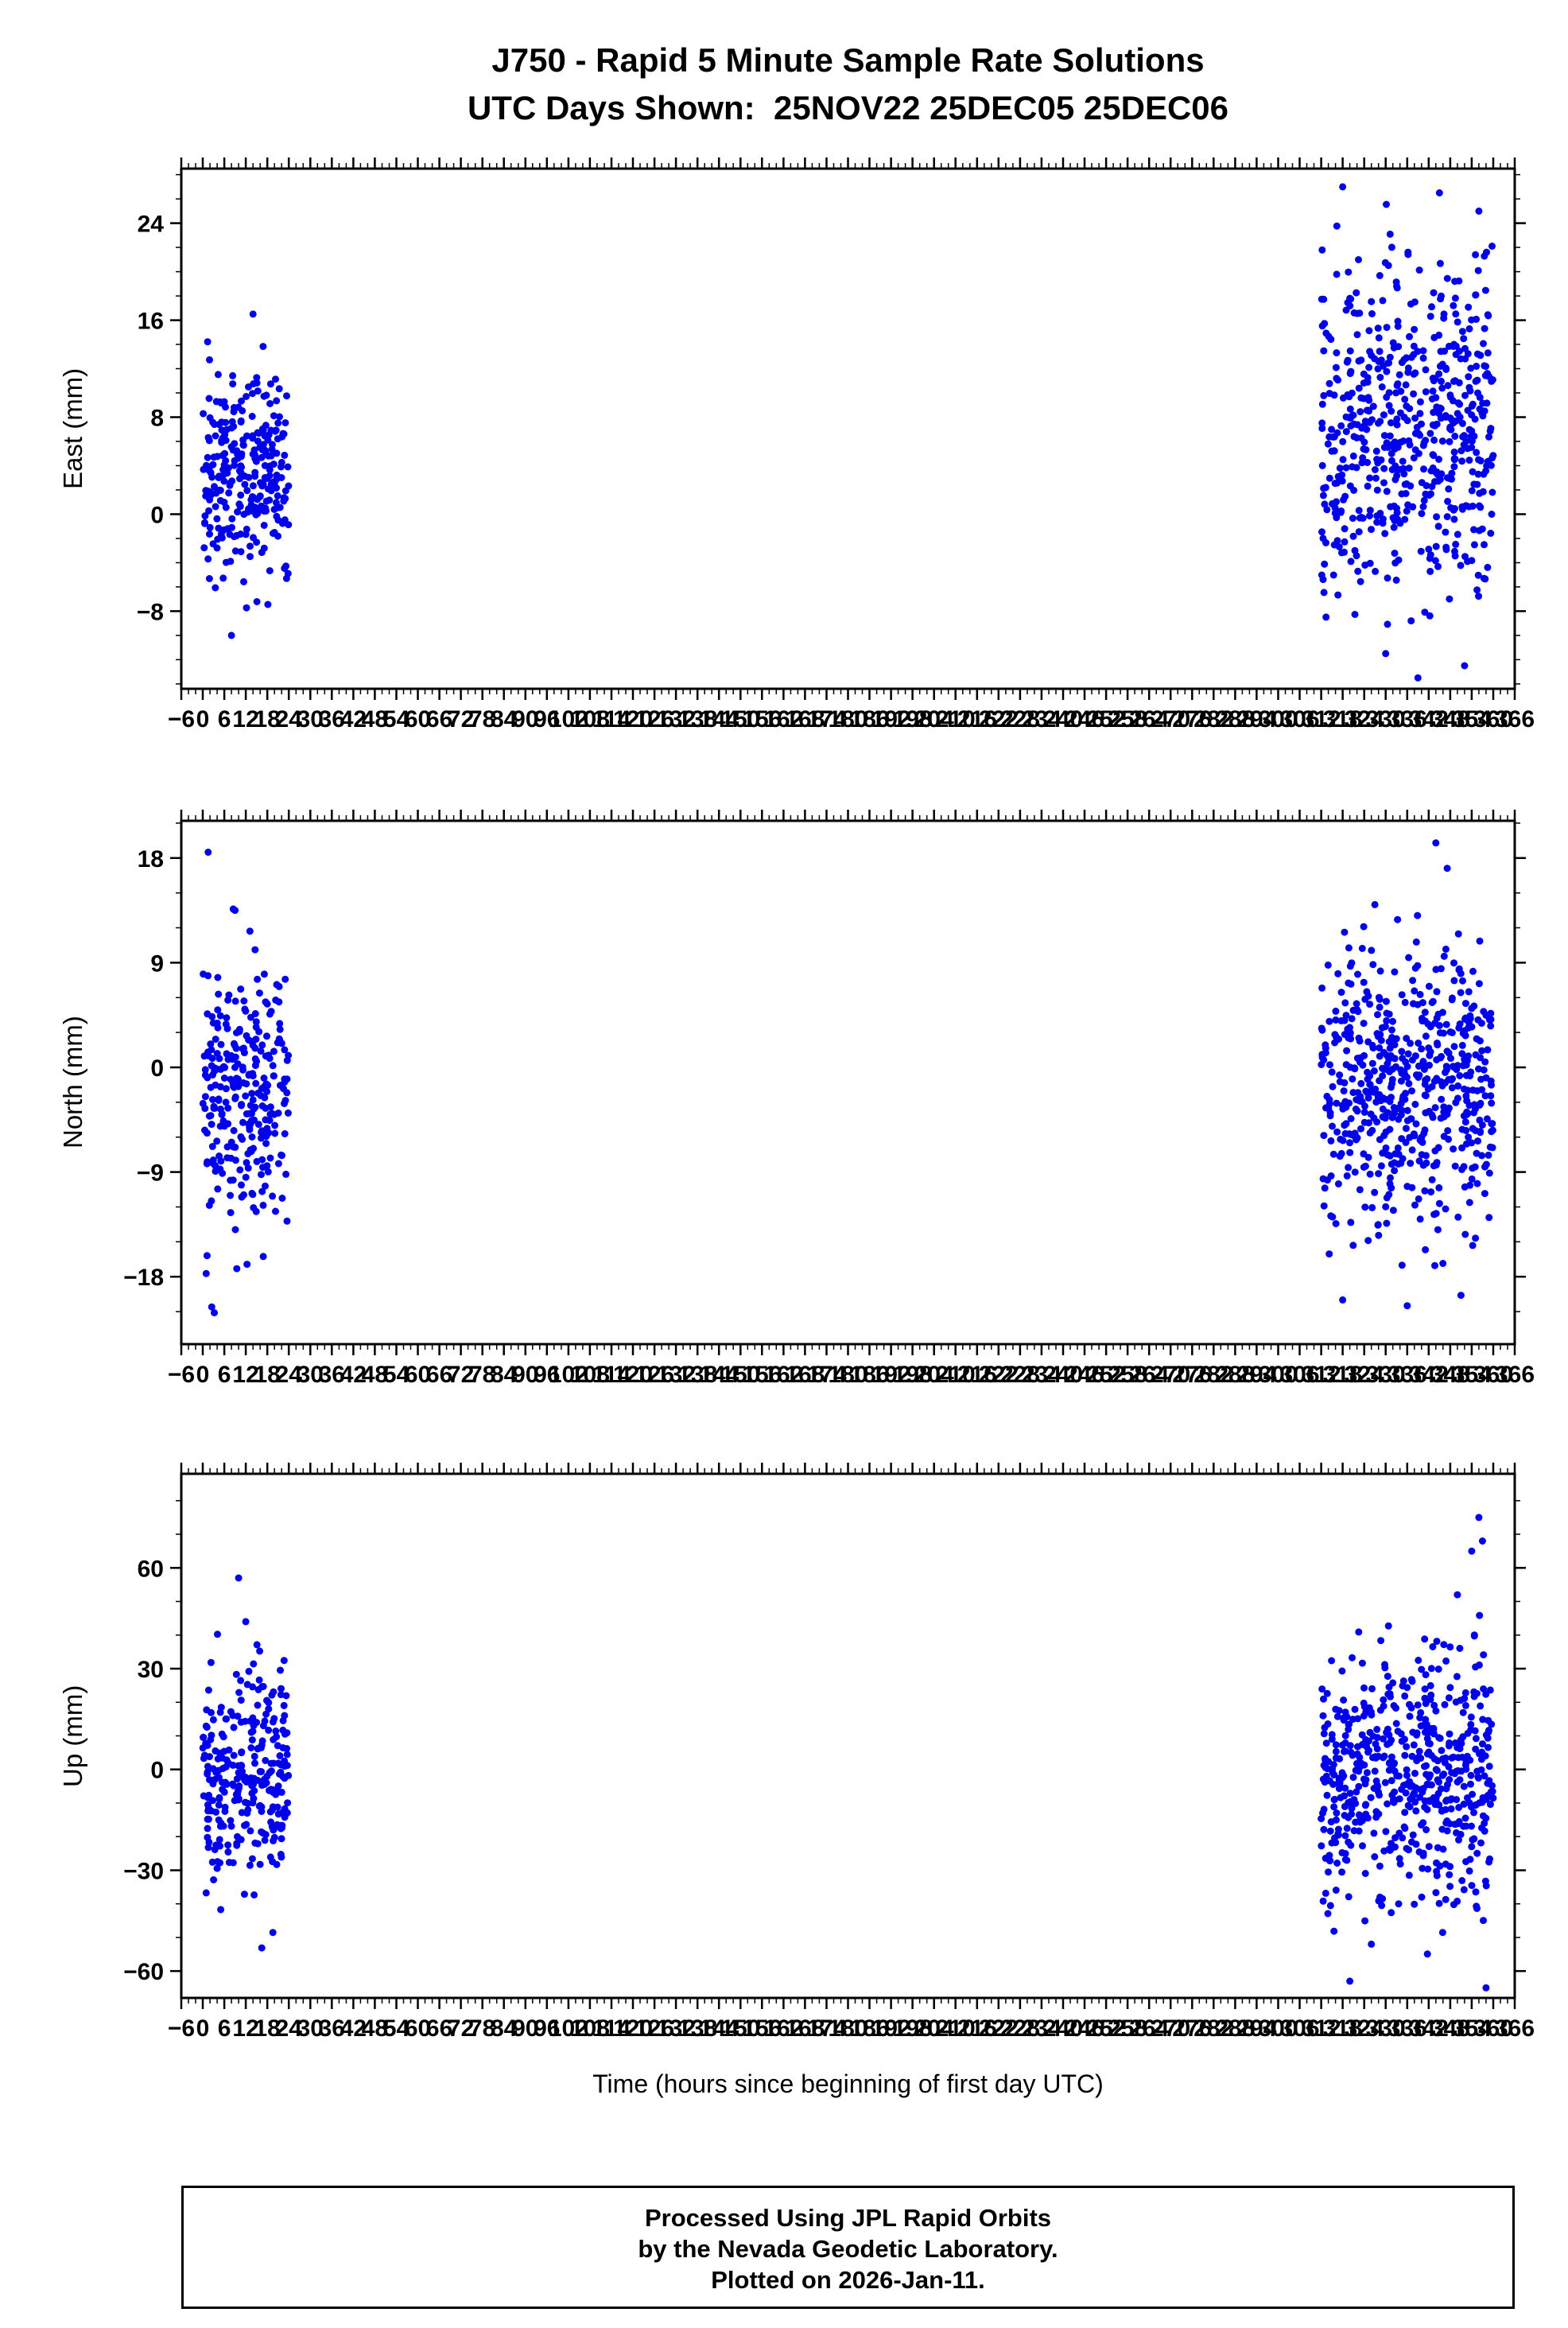 The image size is (1568, 2328). I want to click on footer-line-1: Processed Using JPL Rapid Orbits, so click(848, 2218).